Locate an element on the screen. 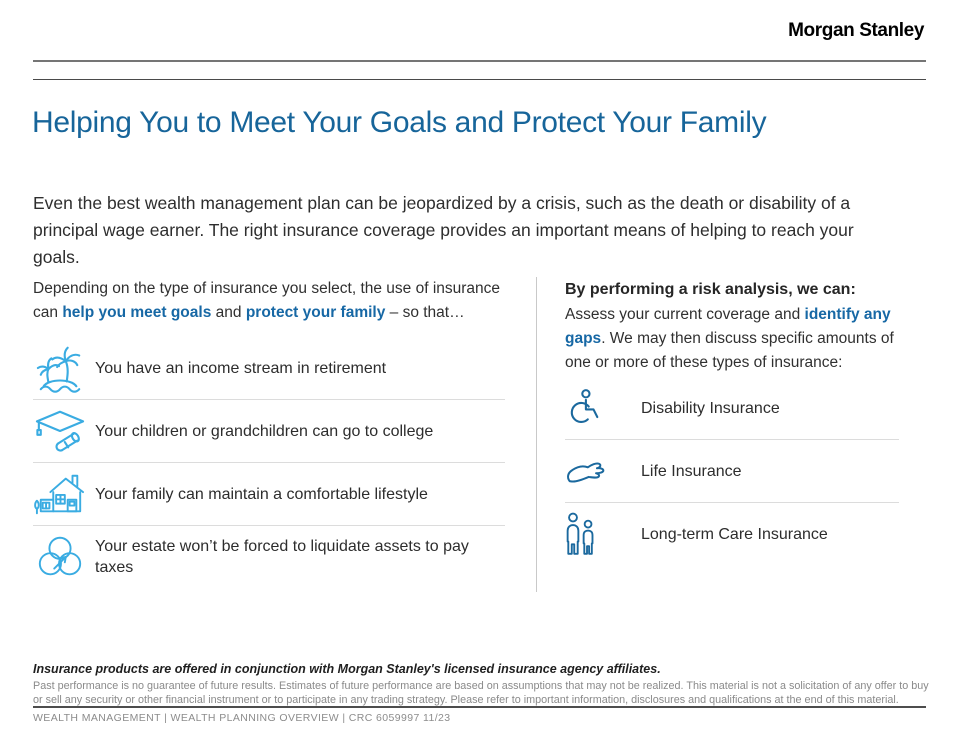  benefit-label: You have an income stream in retirement is located at coordinates (241, 368).